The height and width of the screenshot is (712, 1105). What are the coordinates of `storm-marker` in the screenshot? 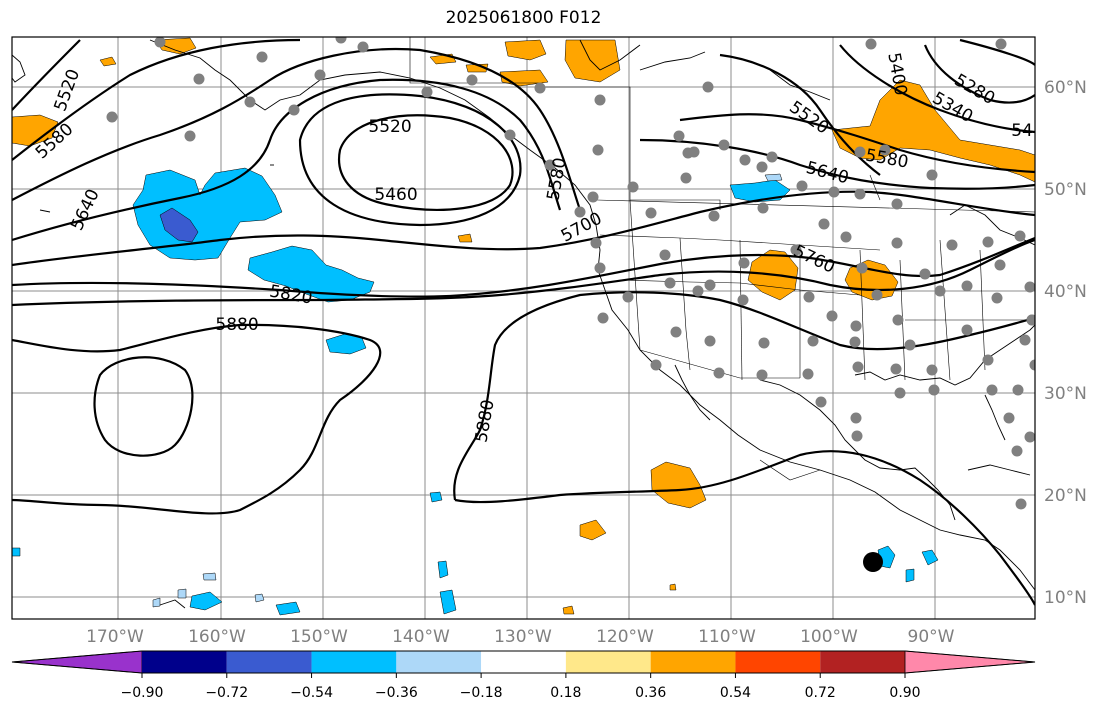 It's located at (873, 562).